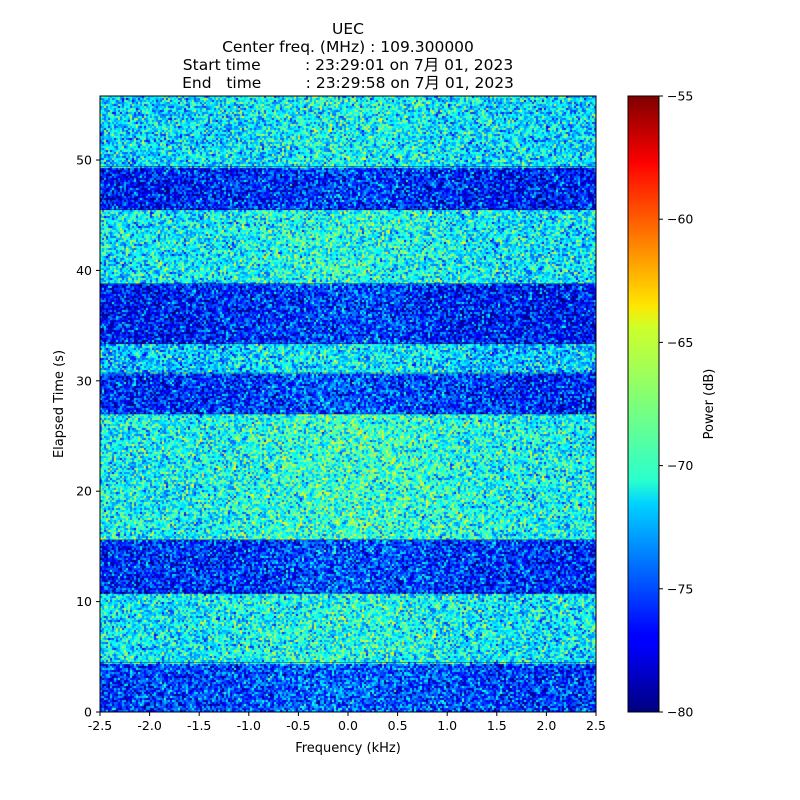  Describe the element at coordinates (447, 725) in the screenshot. I see `x-tick-label: 1.0` at that location.